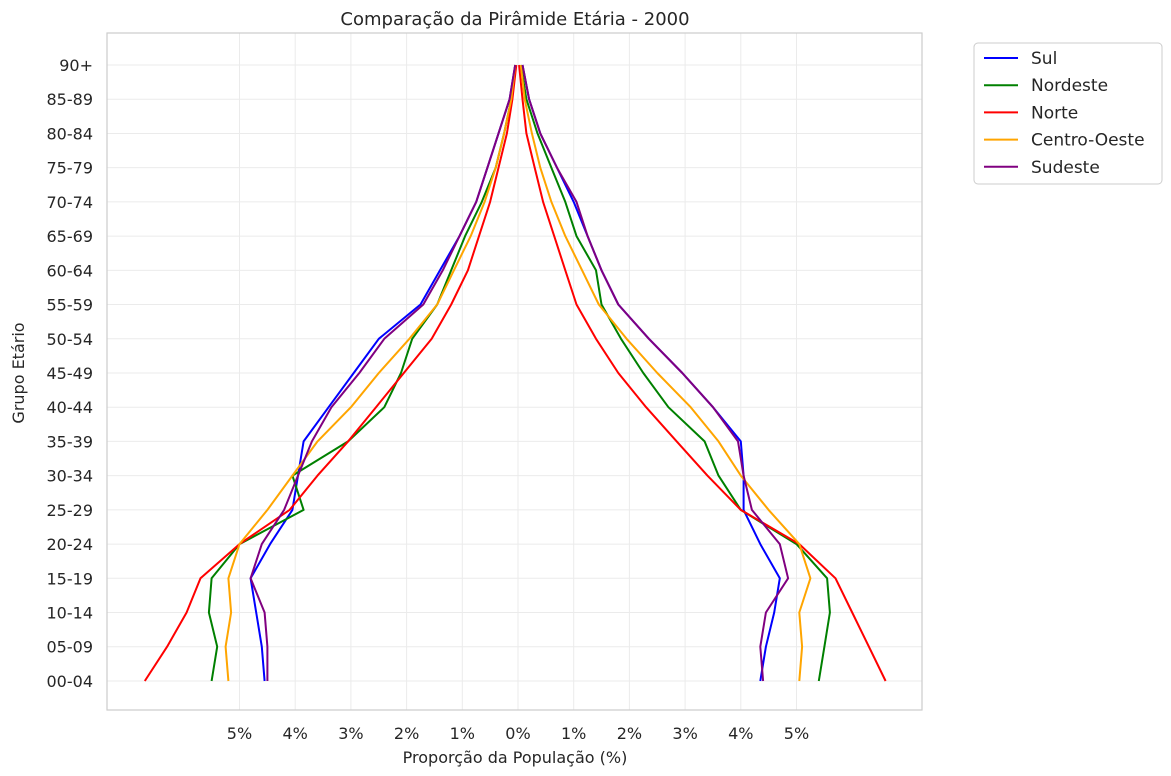 This screenshot has height=776, width=1171. Describe the element at coordinates (70, 236) in the screenshot. I see `y-tick-label: 65-69` at that location.